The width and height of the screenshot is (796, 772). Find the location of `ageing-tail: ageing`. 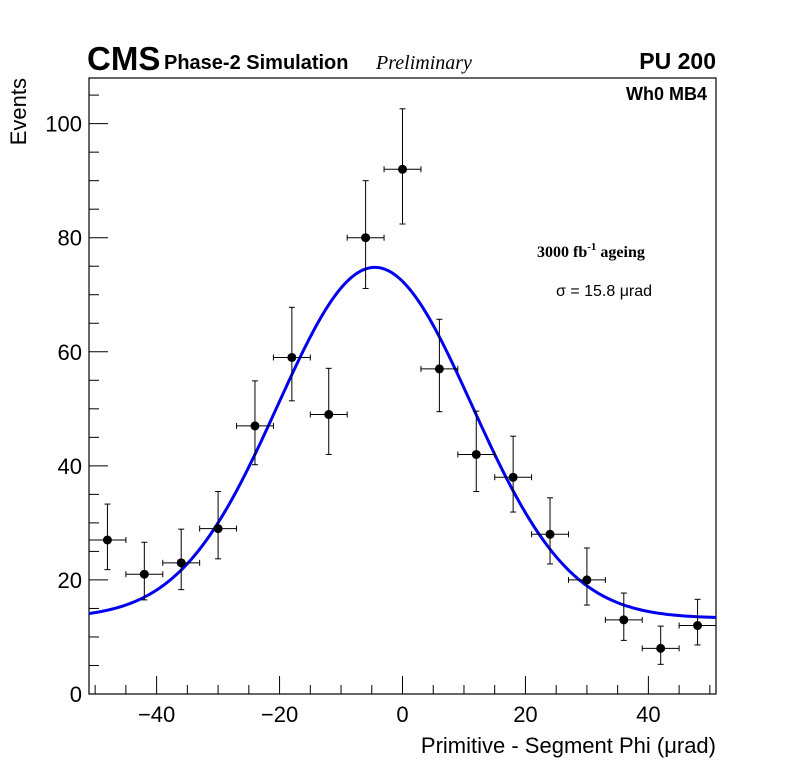

ageing-tail: ageing is located at coordinates (620, 252).